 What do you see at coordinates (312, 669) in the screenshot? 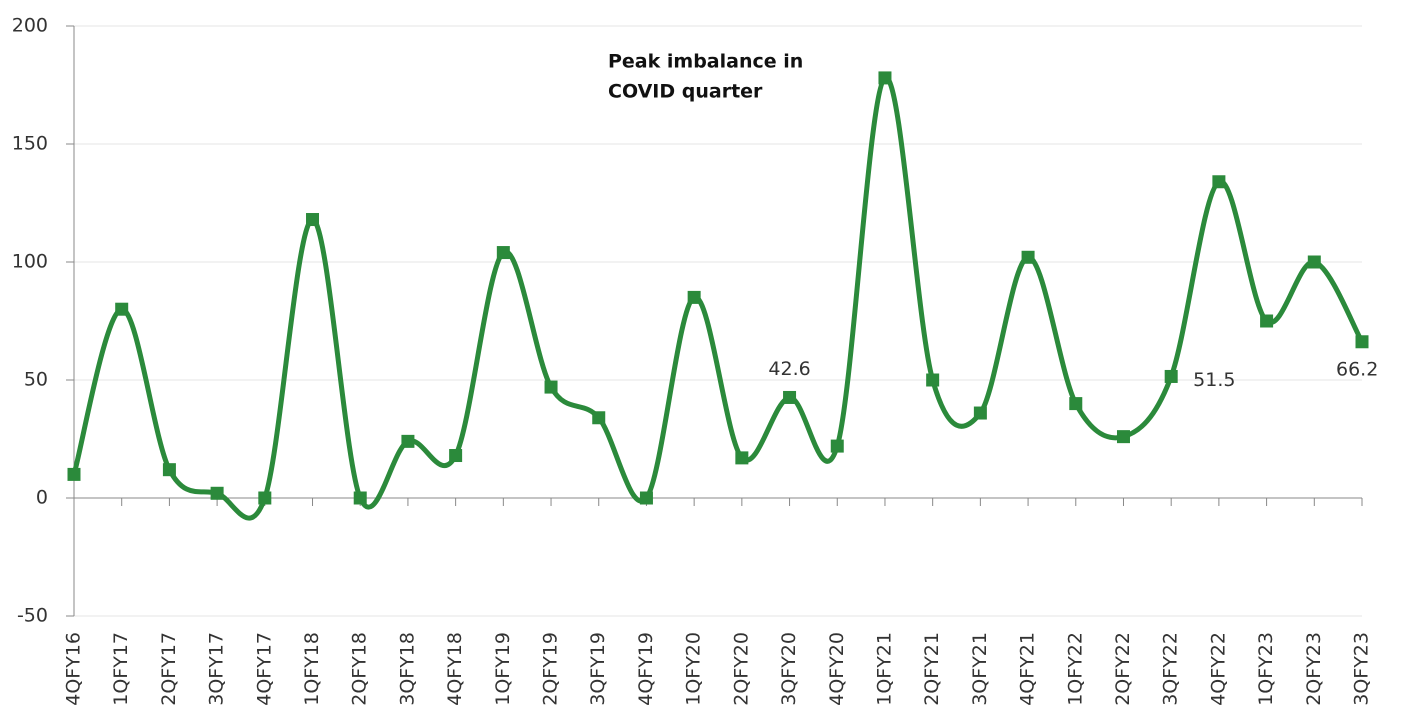
I see `x-tick-label: 1QFY18` at bounding box center [312, 669].